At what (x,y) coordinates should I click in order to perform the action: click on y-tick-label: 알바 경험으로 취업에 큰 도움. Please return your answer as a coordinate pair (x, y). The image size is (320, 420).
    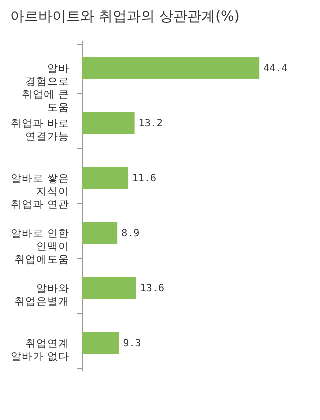
    Looking at the image, I should click on (46, 88).